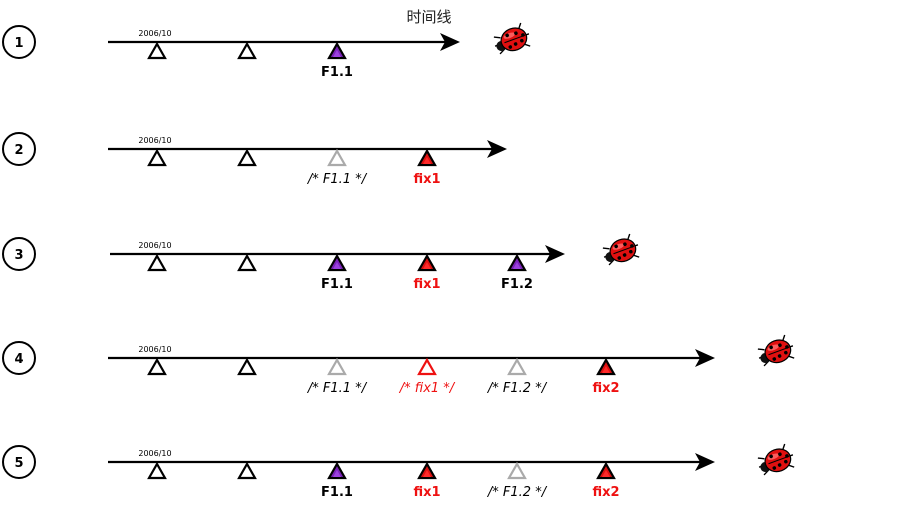 This screenshot has width=900, height=505. I want to click on commit-label: /* fix1 */, so click(427, 388).